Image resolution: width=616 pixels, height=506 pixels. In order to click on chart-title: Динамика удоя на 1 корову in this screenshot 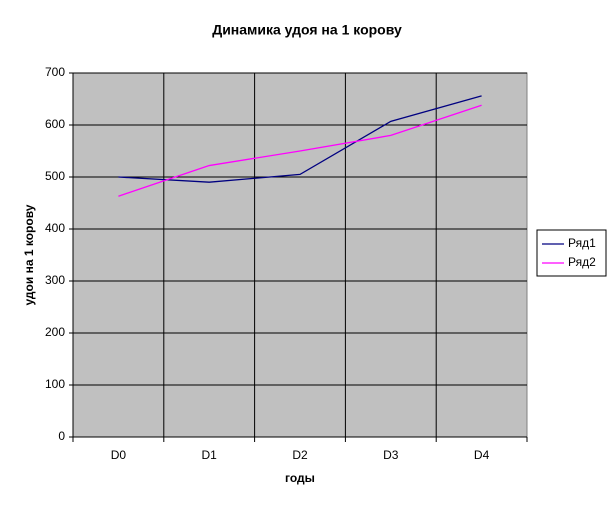, I will do `click(307, 30)`.